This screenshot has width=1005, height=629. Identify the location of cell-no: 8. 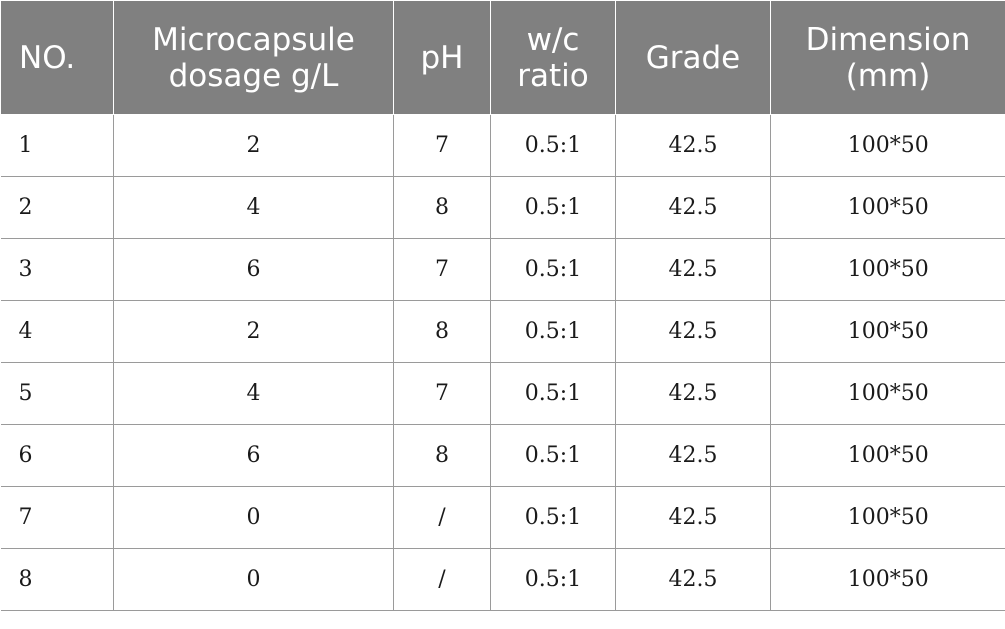
(57, 579).